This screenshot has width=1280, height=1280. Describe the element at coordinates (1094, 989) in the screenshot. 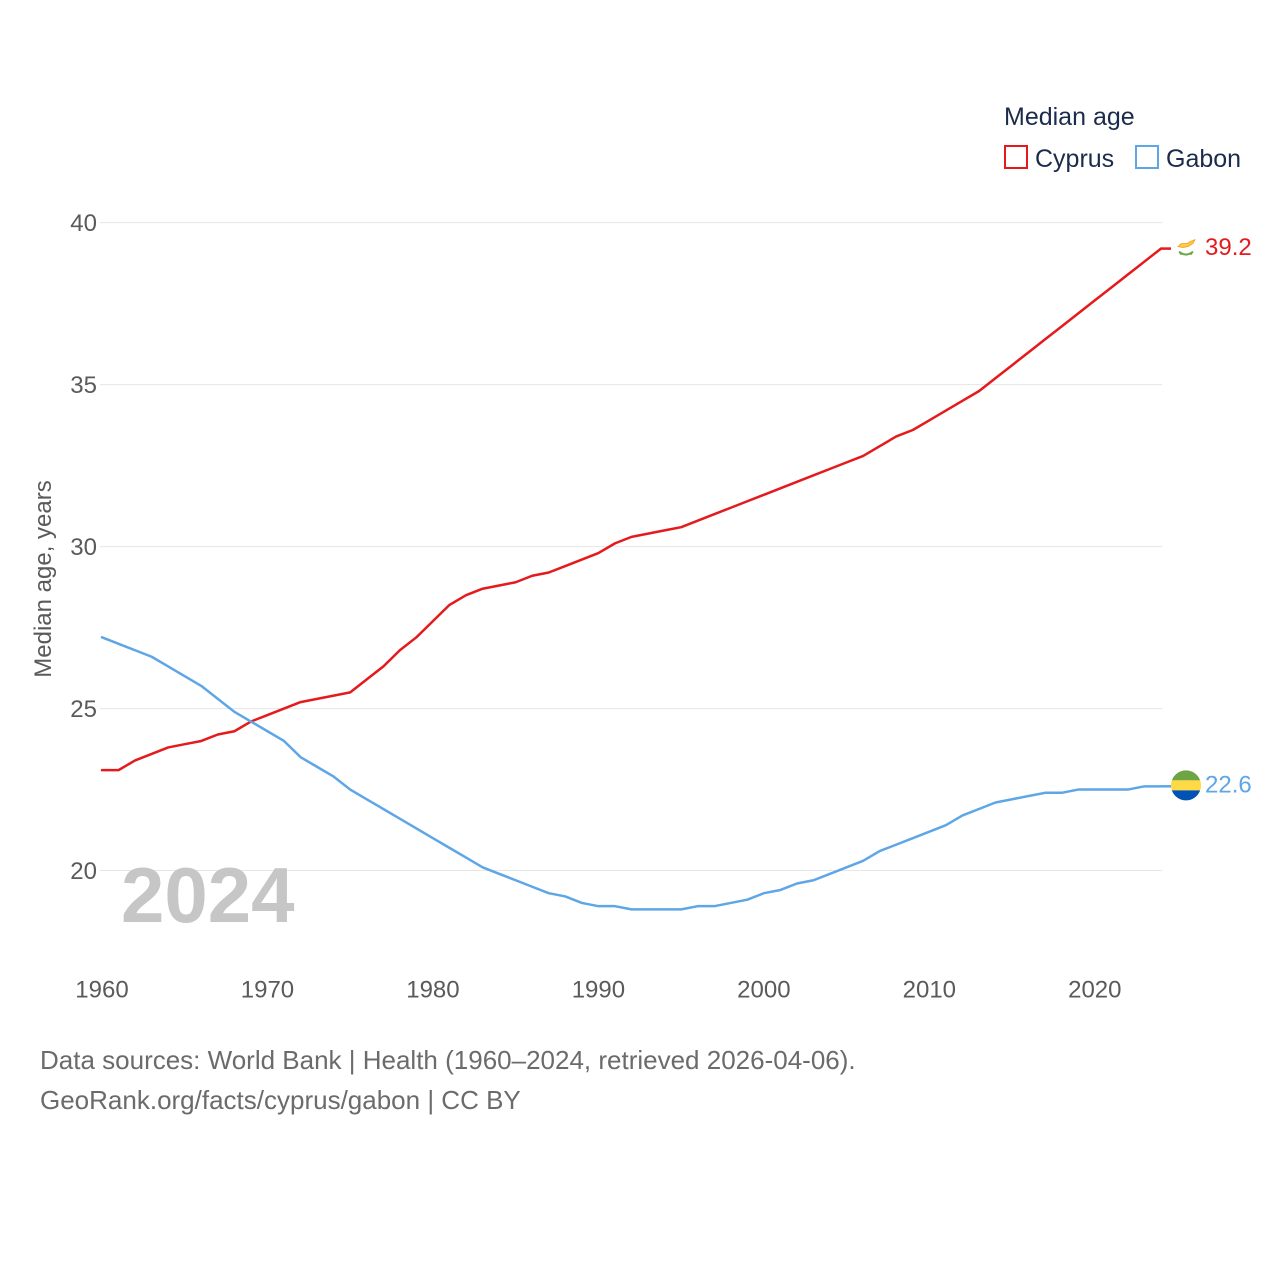

I see `x-tick-label: 2020` at that location.